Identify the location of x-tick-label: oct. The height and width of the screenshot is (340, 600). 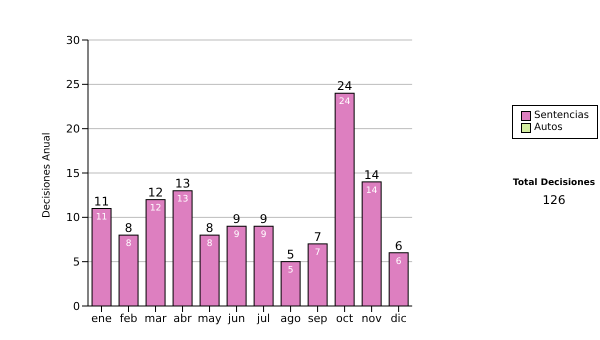
(345, 318).